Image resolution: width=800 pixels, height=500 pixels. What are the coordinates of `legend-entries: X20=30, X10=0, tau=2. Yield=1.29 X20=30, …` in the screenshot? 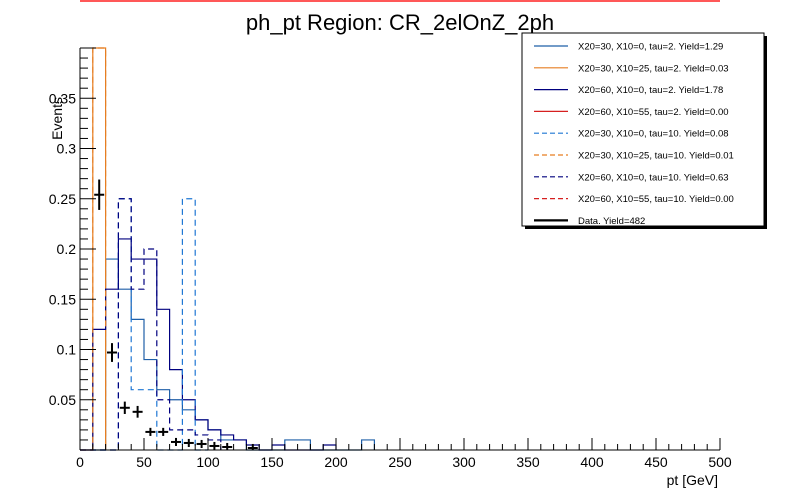 It's located at (634, 134).